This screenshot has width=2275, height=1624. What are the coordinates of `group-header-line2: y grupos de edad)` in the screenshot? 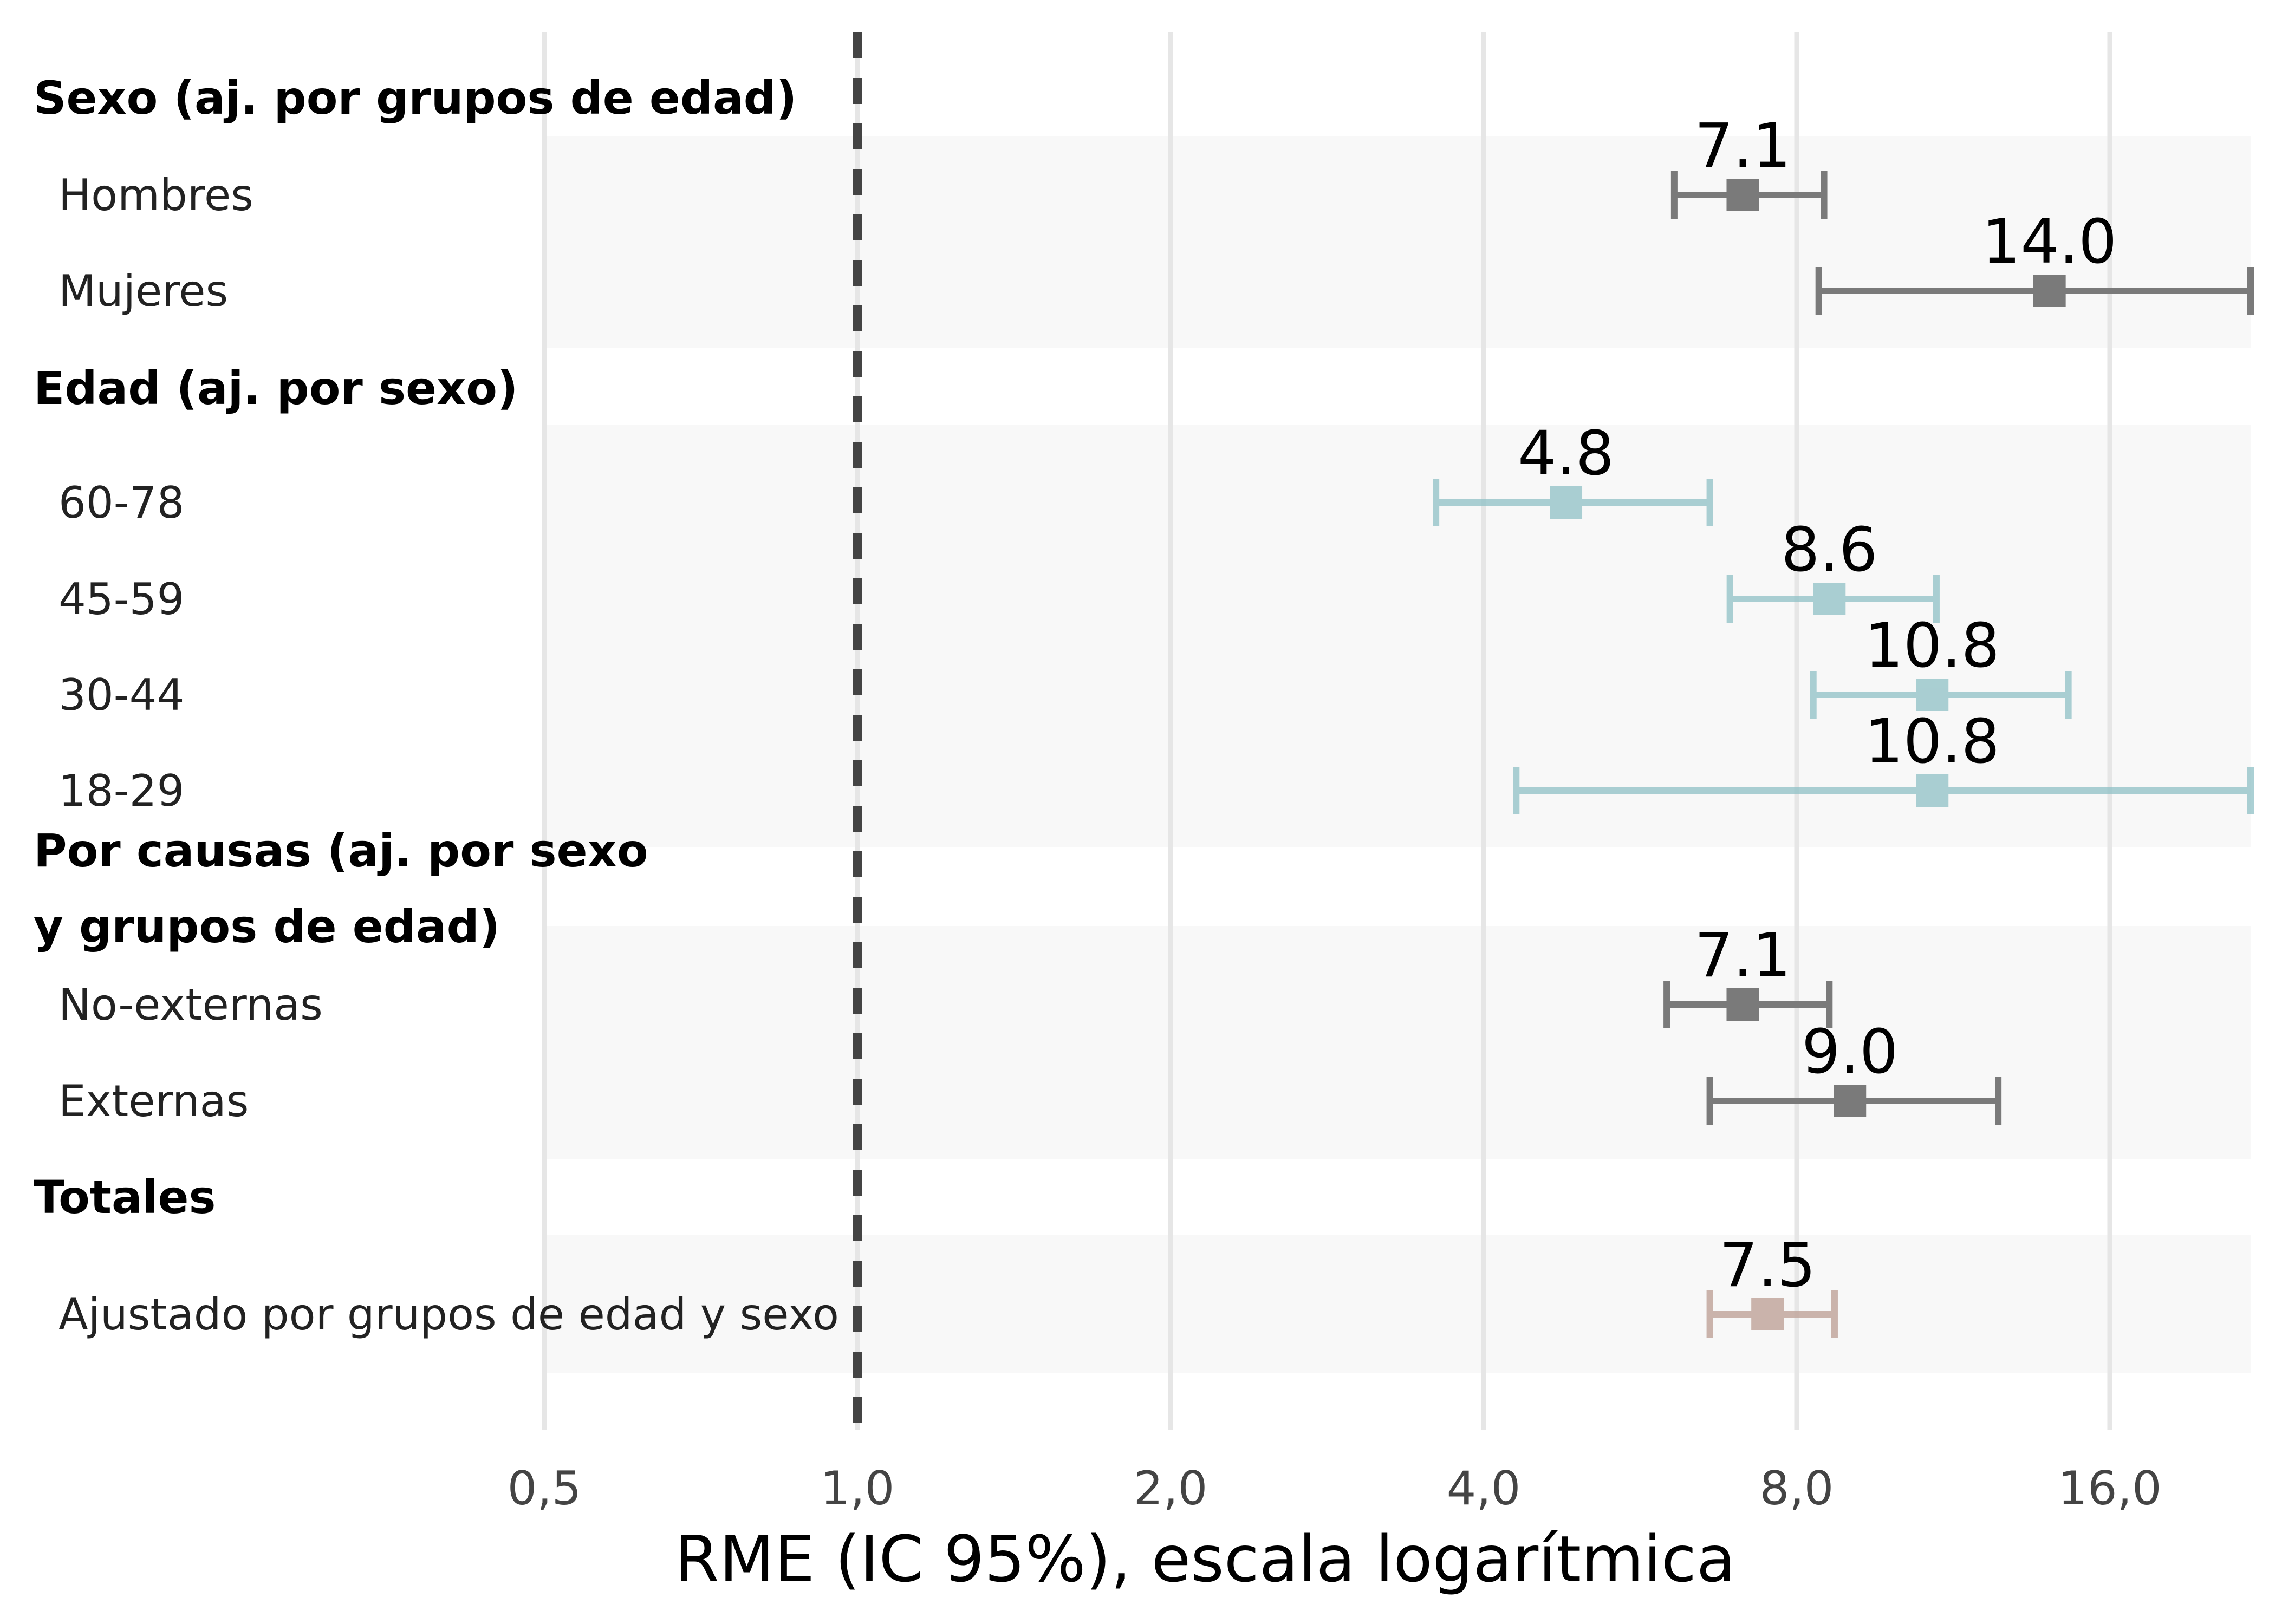 It's located at (267, 926).